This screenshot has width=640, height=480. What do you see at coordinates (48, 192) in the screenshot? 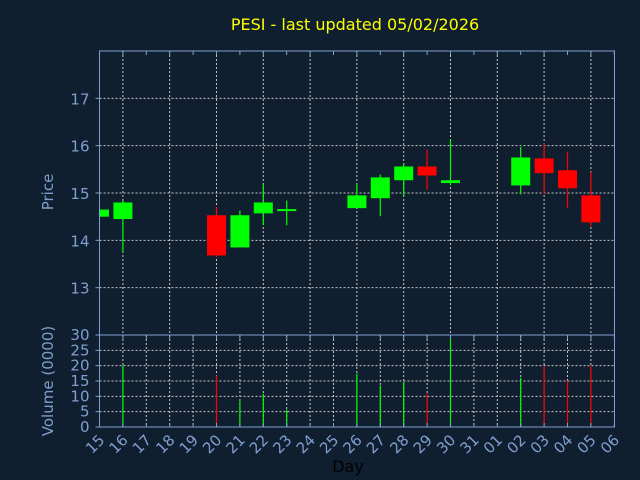
I see `price-axis-label: Price` at bounding box center [48, 192].